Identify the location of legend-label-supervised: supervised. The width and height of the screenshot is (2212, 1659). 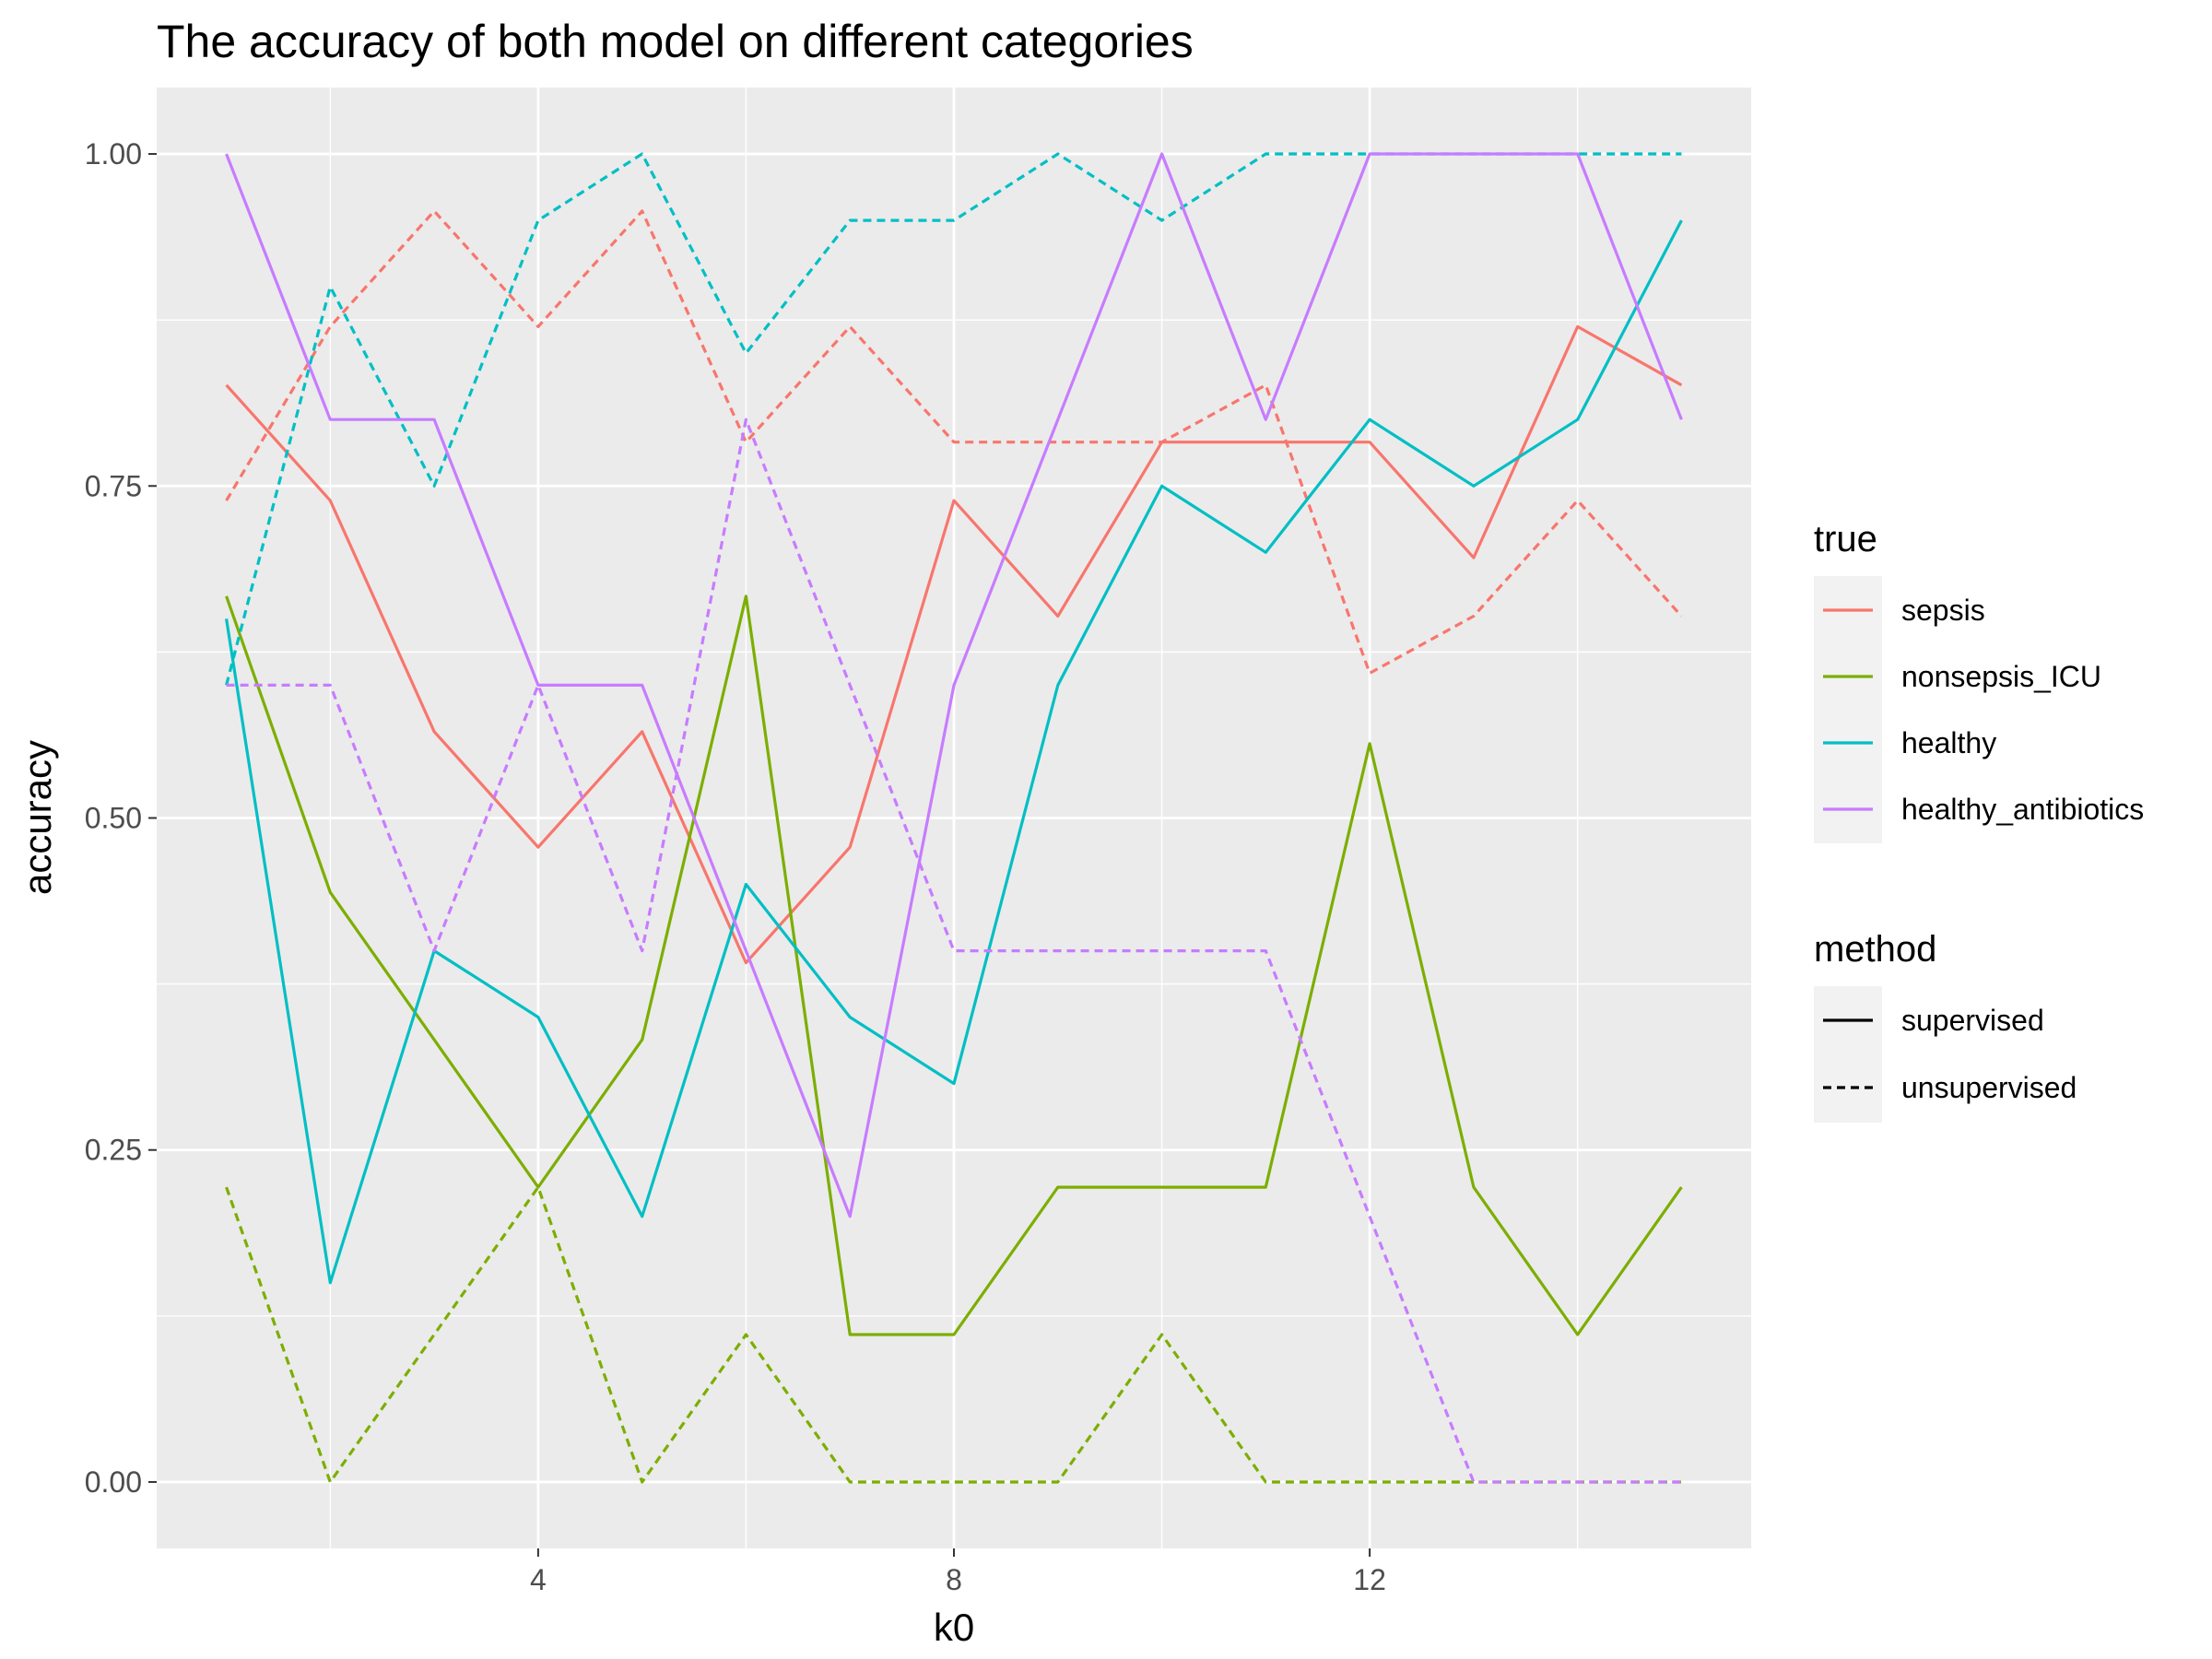
(1972, 1020).